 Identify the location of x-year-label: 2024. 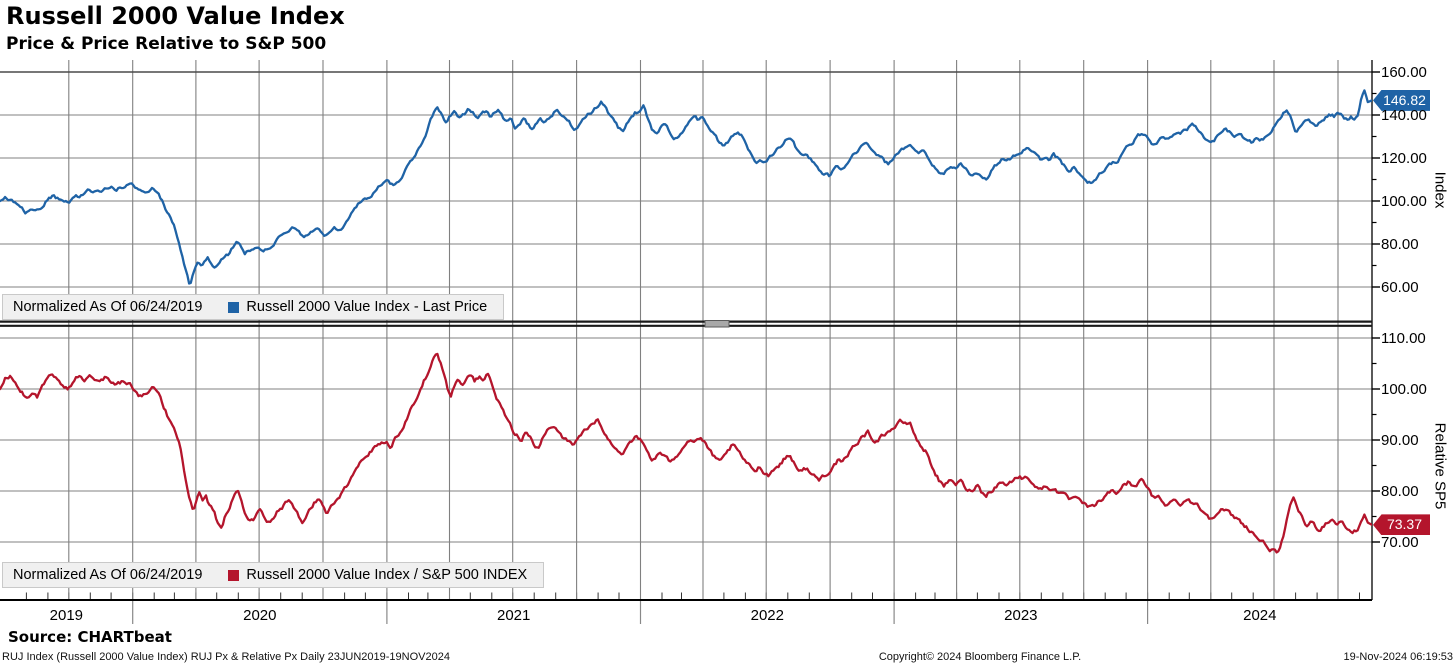
(1260, 615).